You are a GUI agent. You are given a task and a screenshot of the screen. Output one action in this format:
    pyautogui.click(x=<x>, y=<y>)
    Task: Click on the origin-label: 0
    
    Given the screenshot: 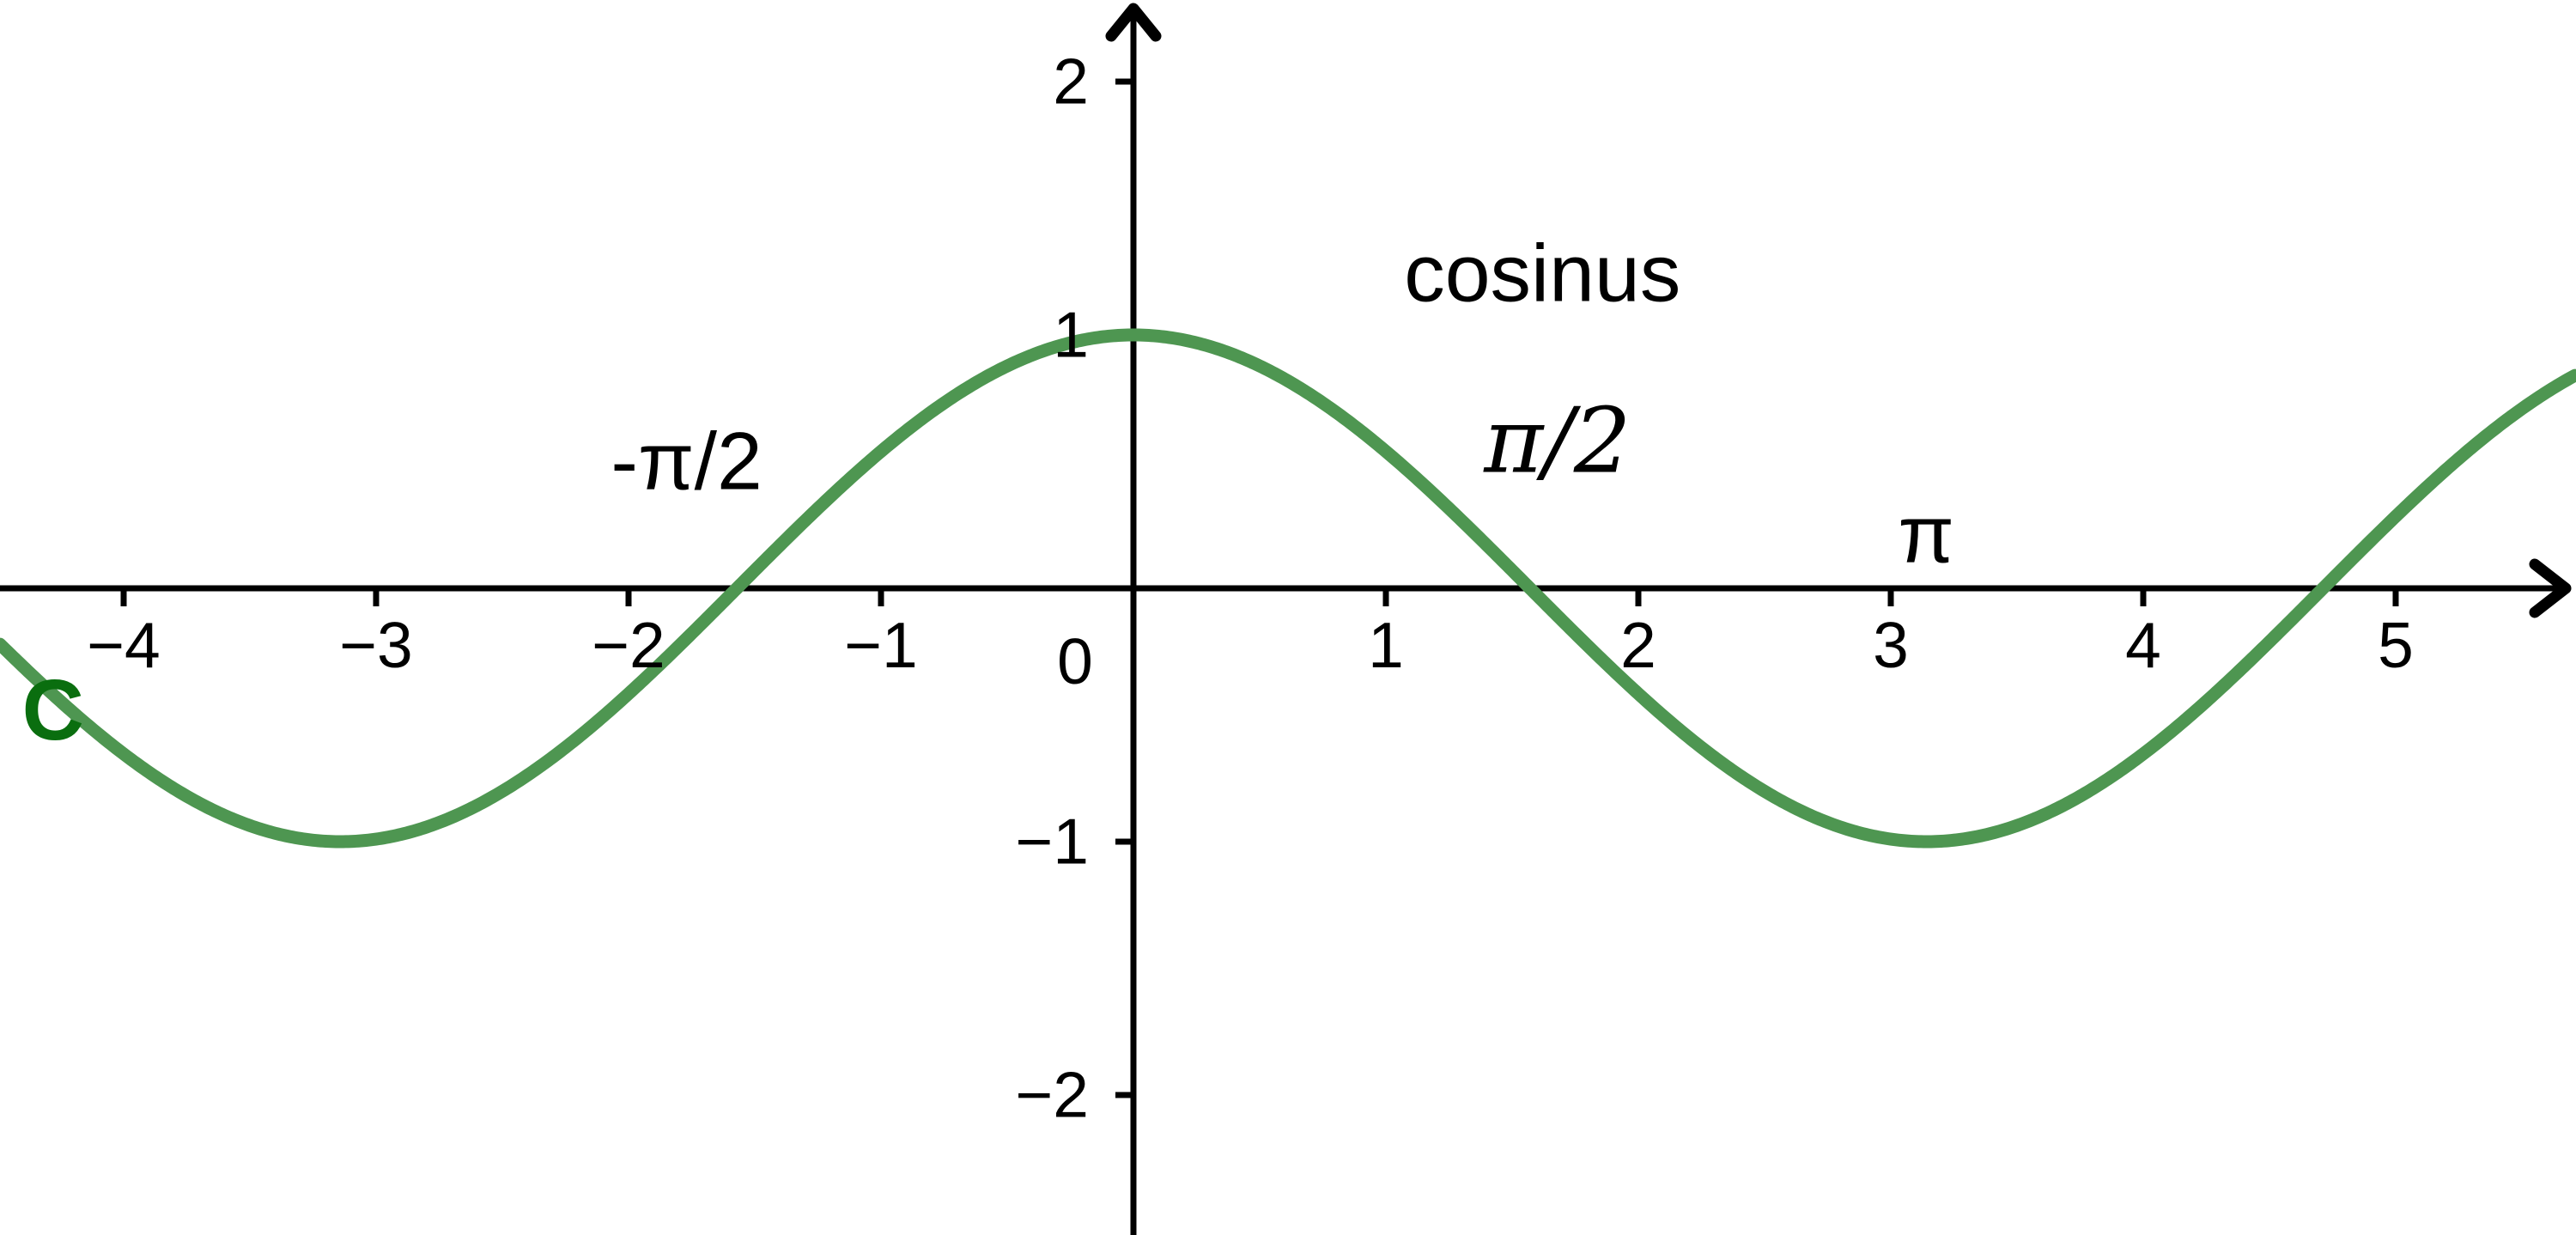 What is the action you would take?
    pyautogui.click(x=1075, y=661)
    